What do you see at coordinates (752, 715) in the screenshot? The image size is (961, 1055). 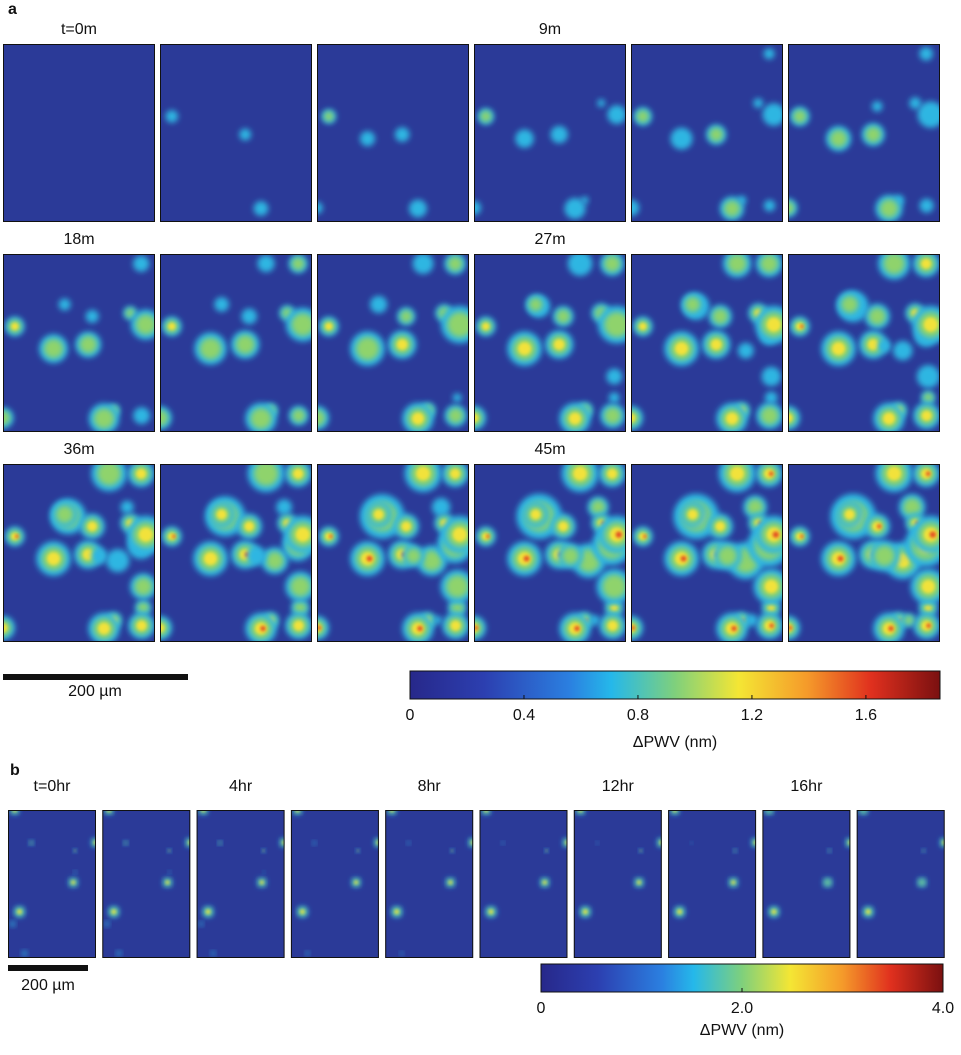 I see `colorbar-tick-label: 1.2` at bounding box center [752, 715].